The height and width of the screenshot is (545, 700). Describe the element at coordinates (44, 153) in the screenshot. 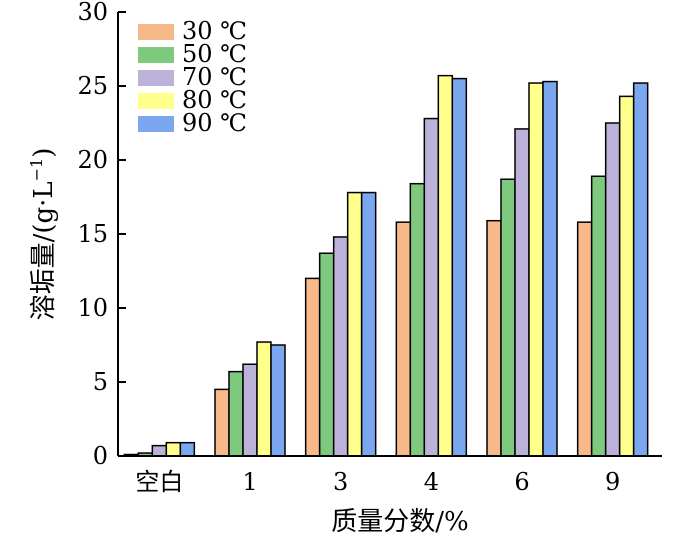

I see `y-axis-title-tail: )` at that location.